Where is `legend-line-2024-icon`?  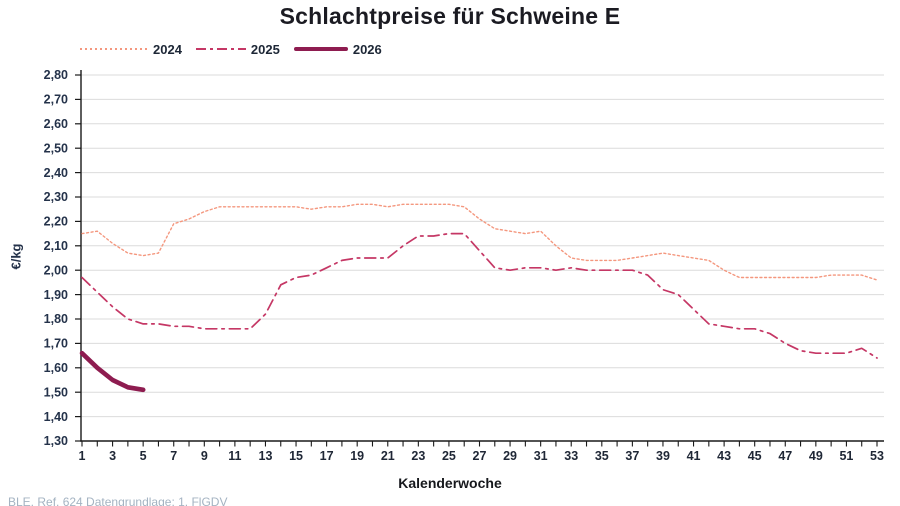
legend-line-2024-icon is located at coordinates (114, 49).